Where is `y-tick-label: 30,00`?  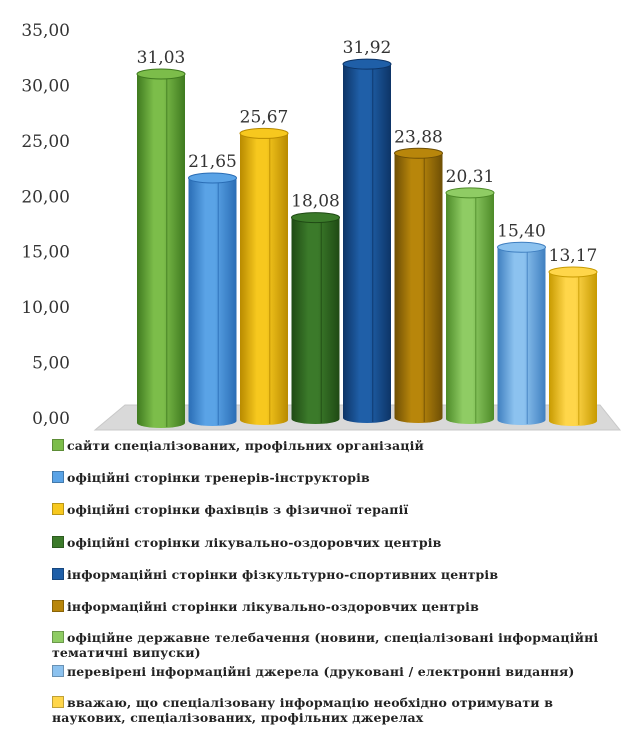
y-tick-label: 30,00 is located at coordinates (45, 86).